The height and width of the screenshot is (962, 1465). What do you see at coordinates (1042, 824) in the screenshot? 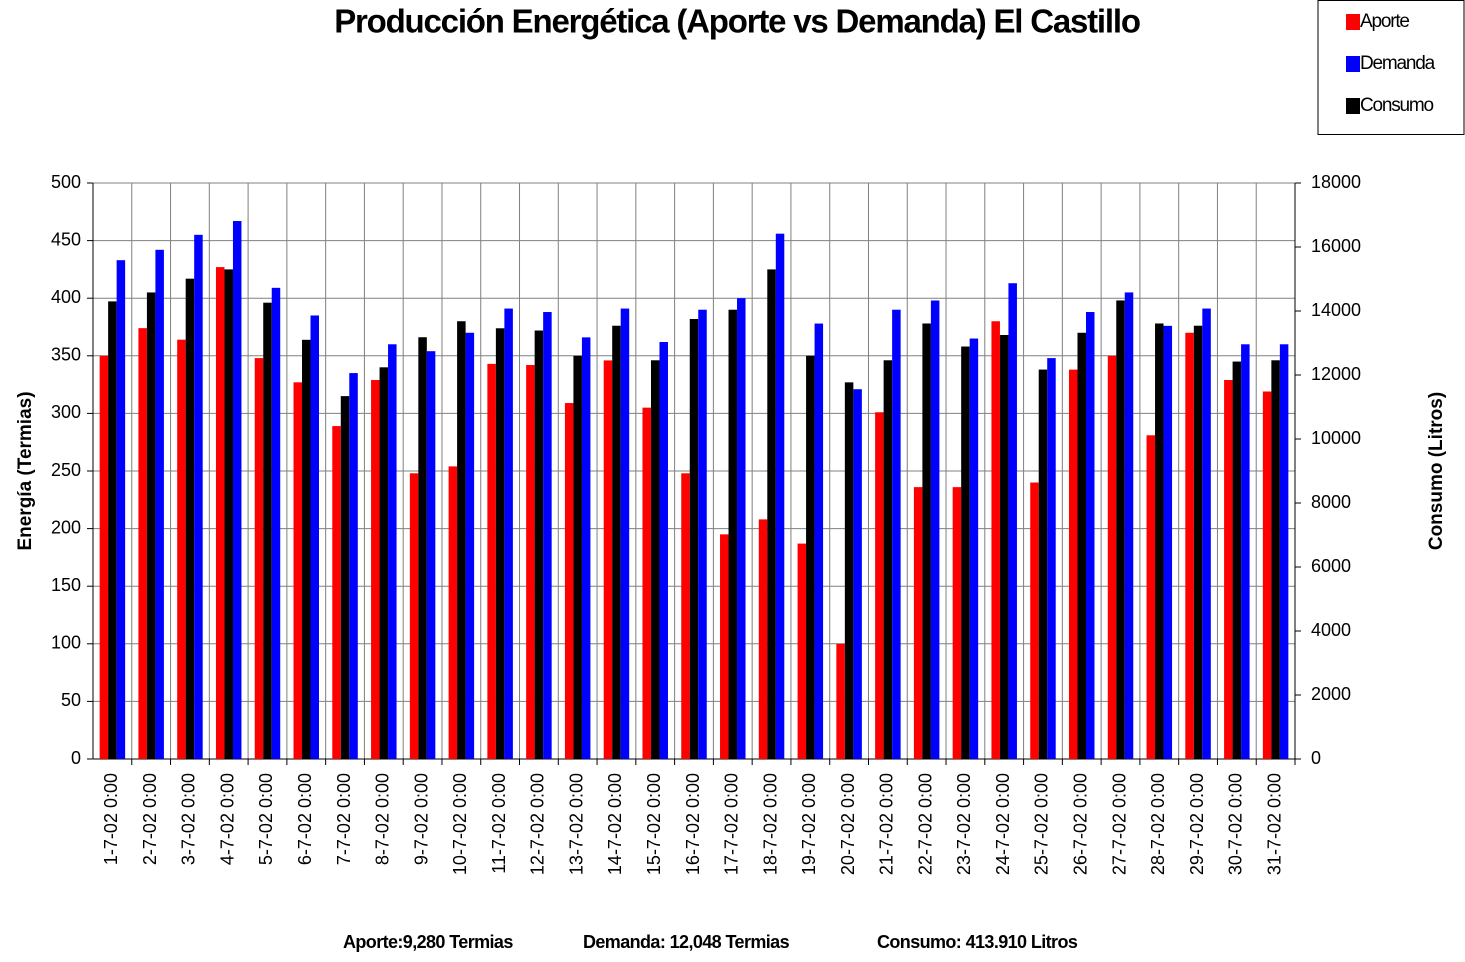
I see `x-tick-label: 25-7-02 0:00` at bounding box center [1042, 824].